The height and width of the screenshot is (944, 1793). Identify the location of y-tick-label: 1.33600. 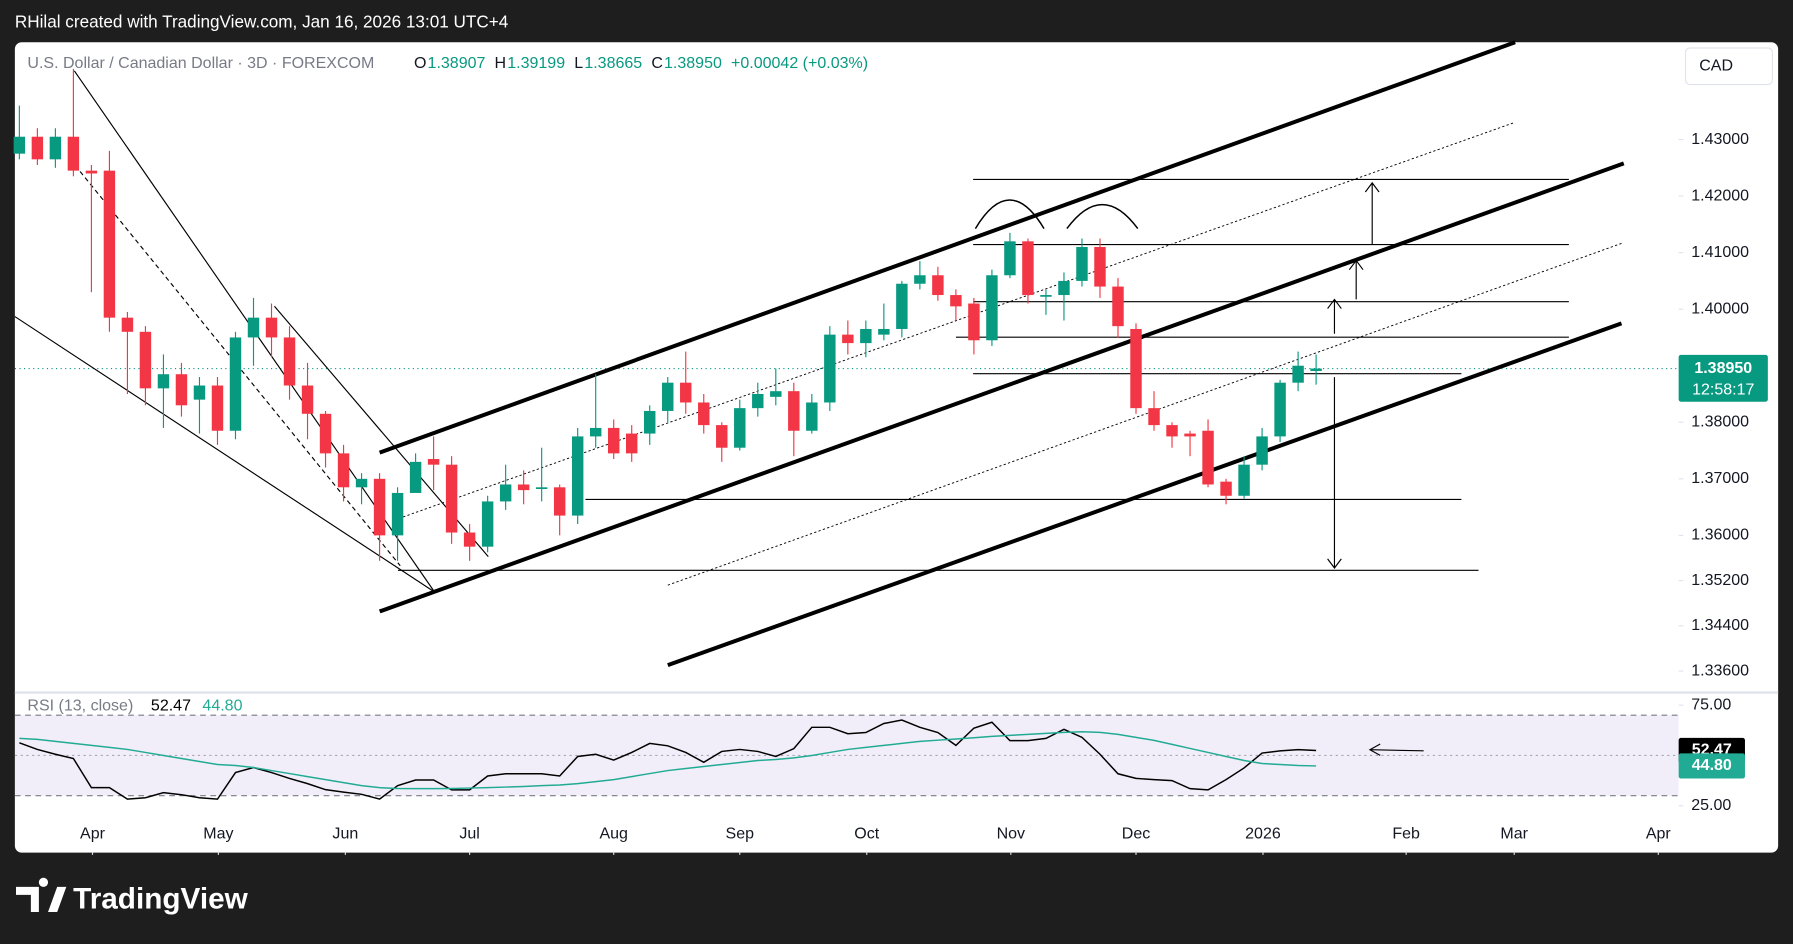
(1720, 670).